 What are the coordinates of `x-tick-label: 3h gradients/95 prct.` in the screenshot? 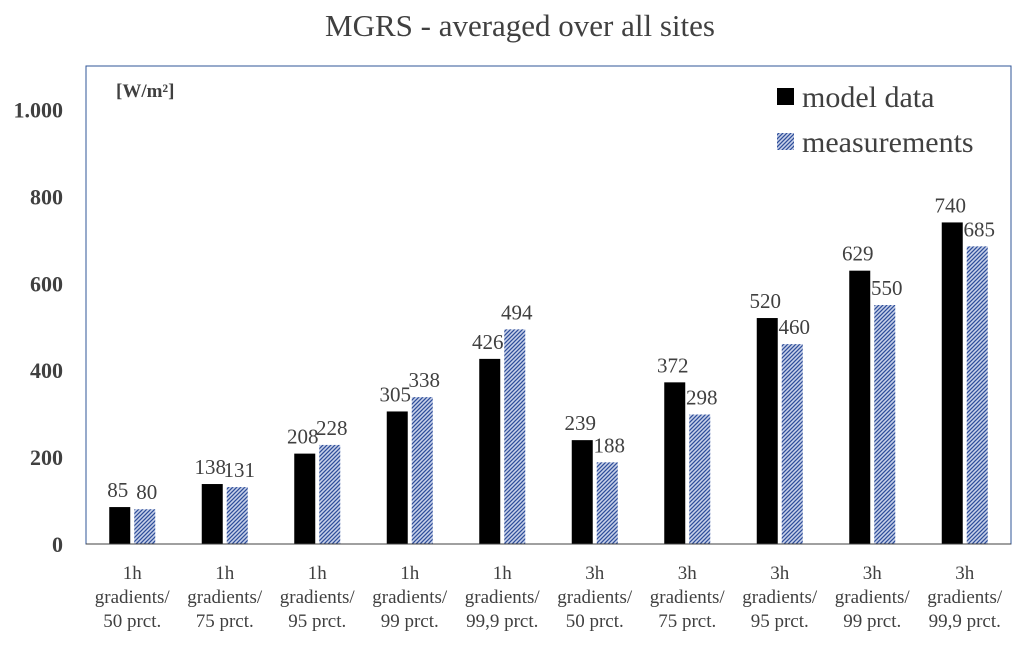 It's located at (780, 597).